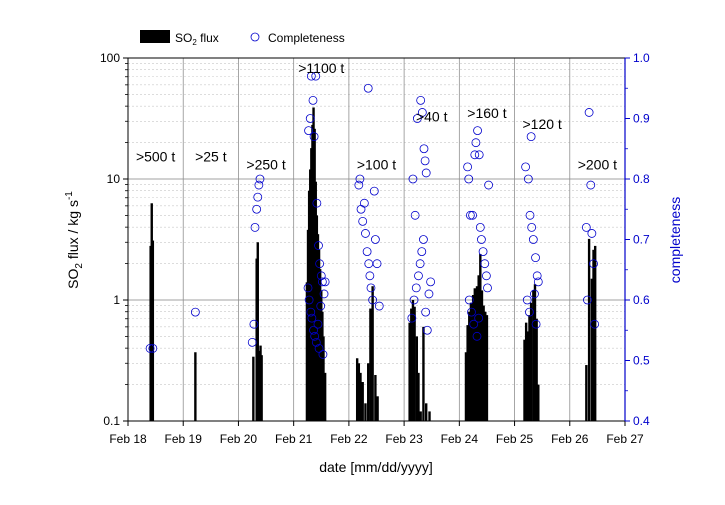 This screenshot has width=725, height=505. I want to click on x-tick-label: Feb 26, so click(570, 439).